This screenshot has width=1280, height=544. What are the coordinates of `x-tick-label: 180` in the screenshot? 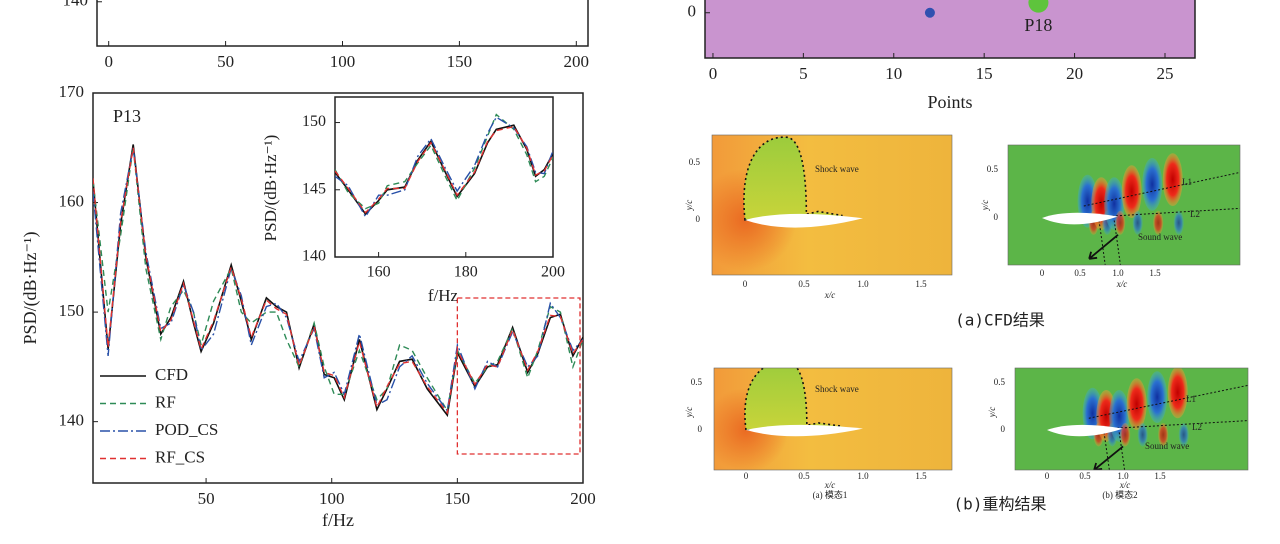 It's located at (466, 272).